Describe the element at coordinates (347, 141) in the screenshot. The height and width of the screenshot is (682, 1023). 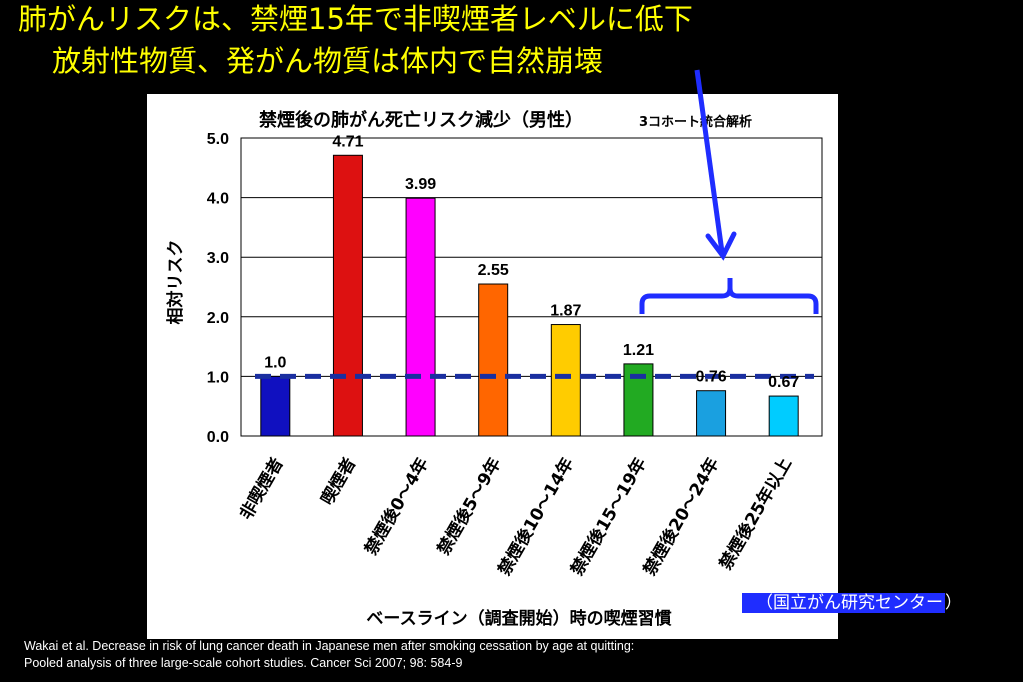
I see `bar-value-label: 4.71` at that location.